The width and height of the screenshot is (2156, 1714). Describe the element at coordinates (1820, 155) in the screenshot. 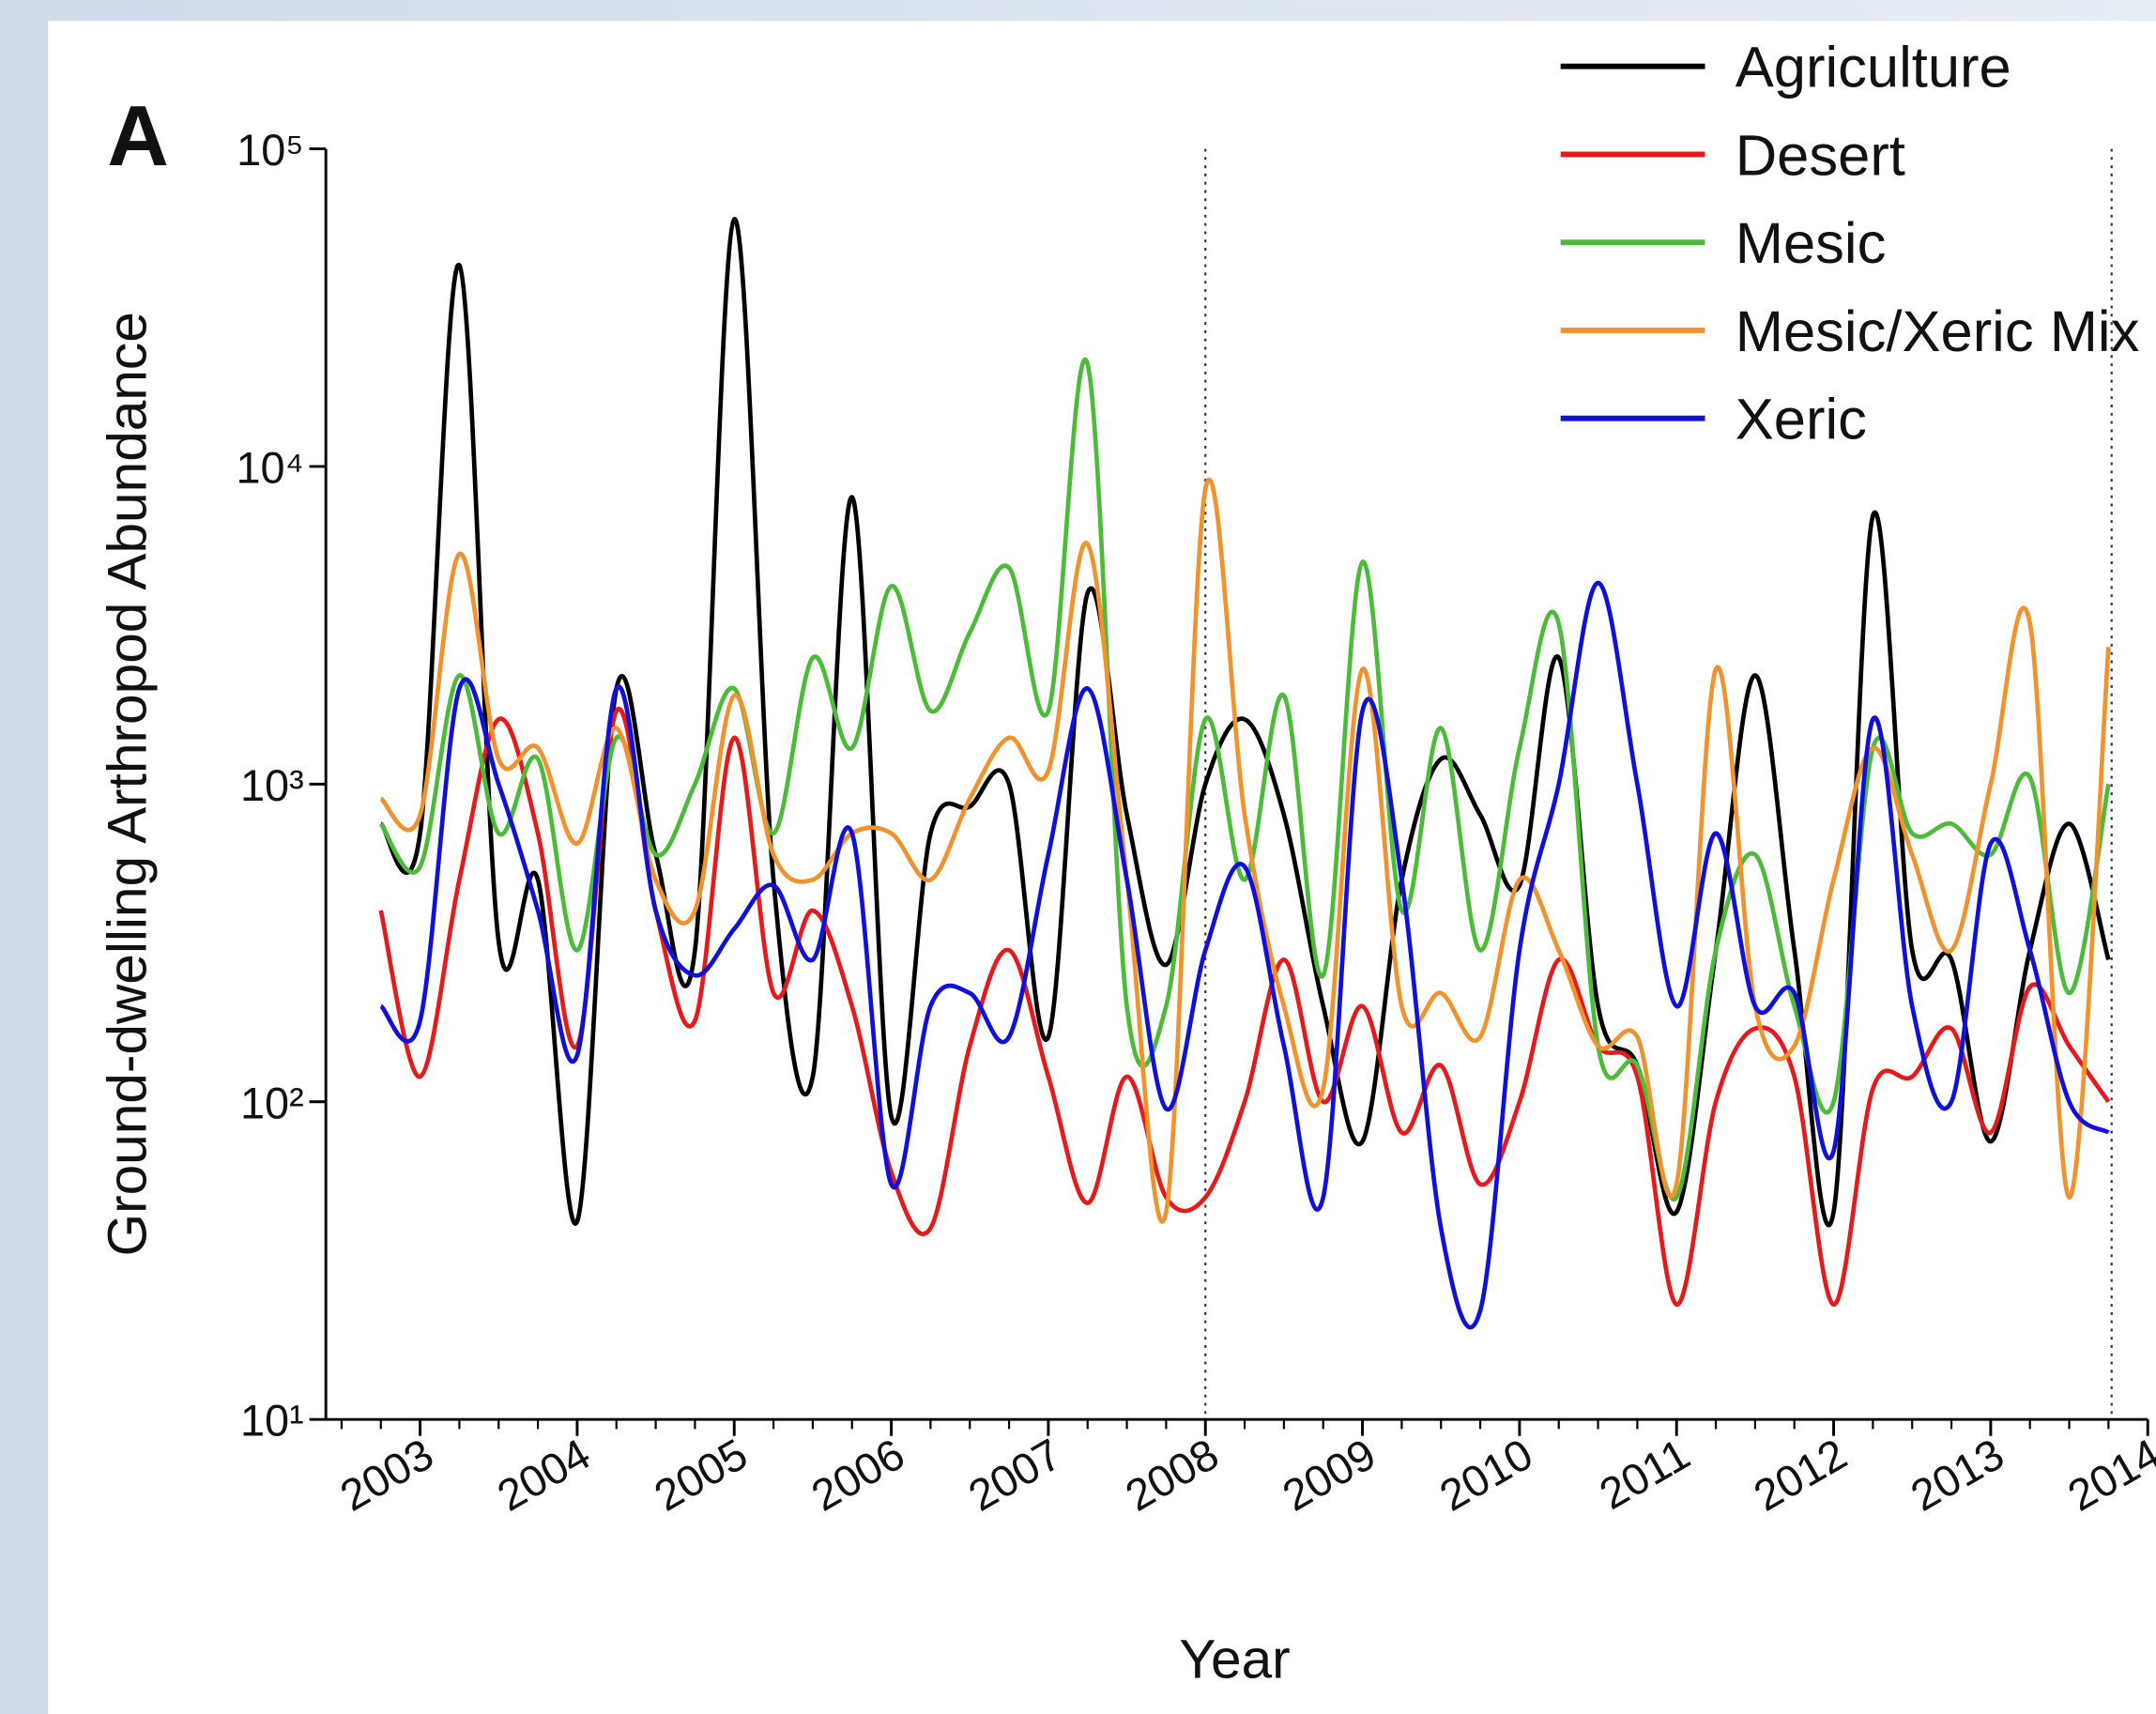

I see `legend-label: Desert` at that location.